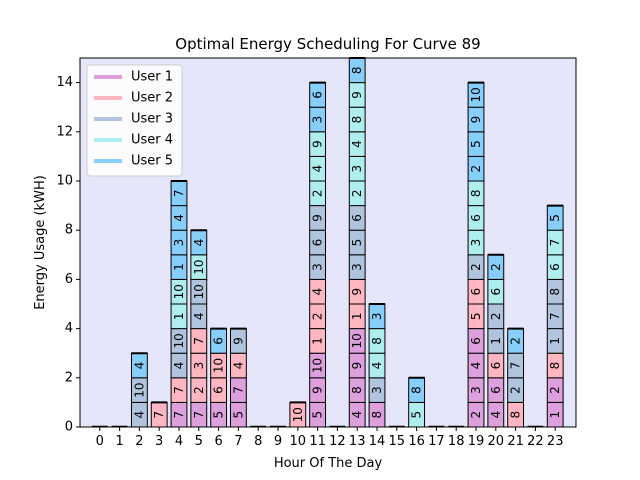 This screenshot has width=640, height=480. Describe the element at coordinates (179, 441) in the screenshot. I see `x-tick-label: 4` at that location.